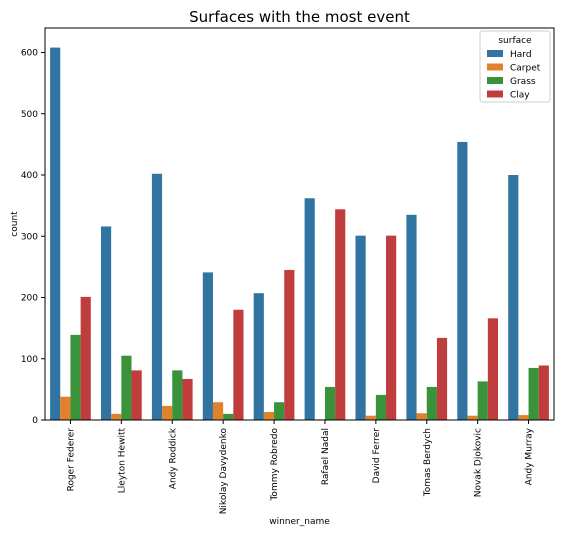  Describe the element at coordinates (173, 458) in the screenshot. I see `x-tick-label-2: Andy Roddick` at that location.